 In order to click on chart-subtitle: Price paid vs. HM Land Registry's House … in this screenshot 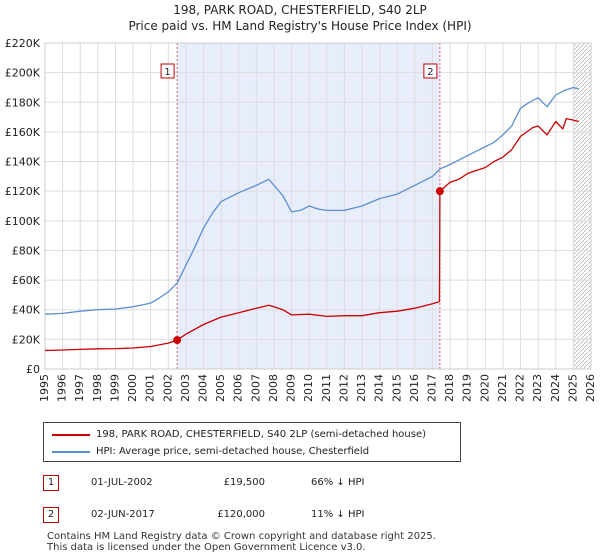, I will do `click(300, 26)`.